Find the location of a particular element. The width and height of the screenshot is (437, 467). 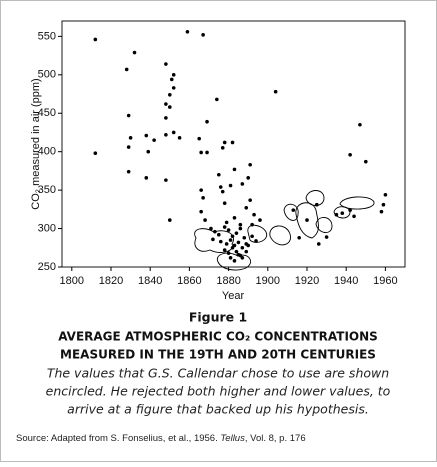

x-tick-label: 1860 is located at coordinates (189, 281).